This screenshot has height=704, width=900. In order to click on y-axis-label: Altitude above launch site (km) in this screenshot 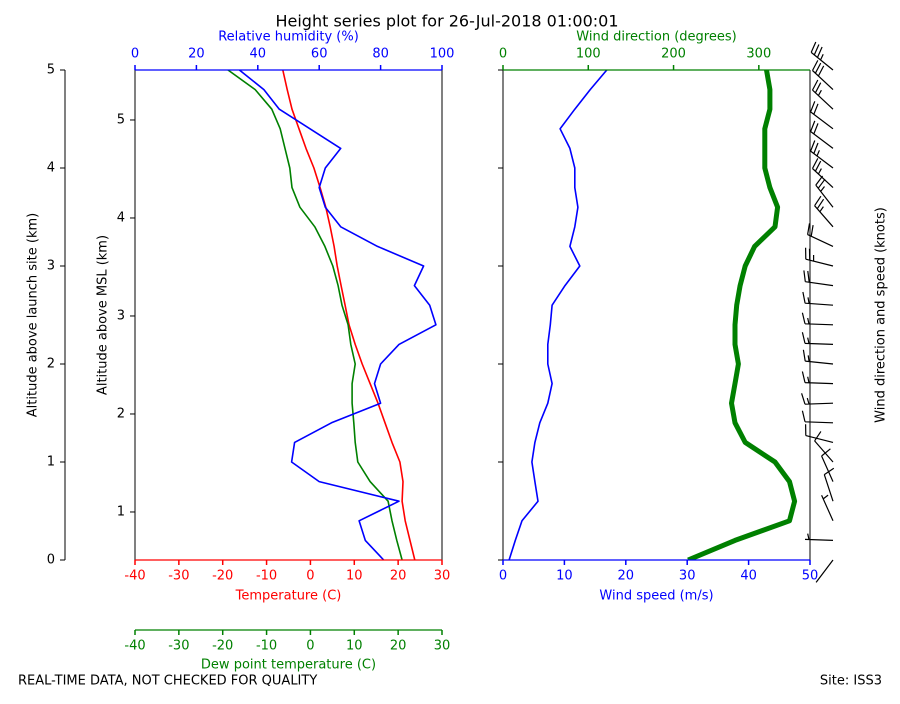, I will do `click(33, 315)`.